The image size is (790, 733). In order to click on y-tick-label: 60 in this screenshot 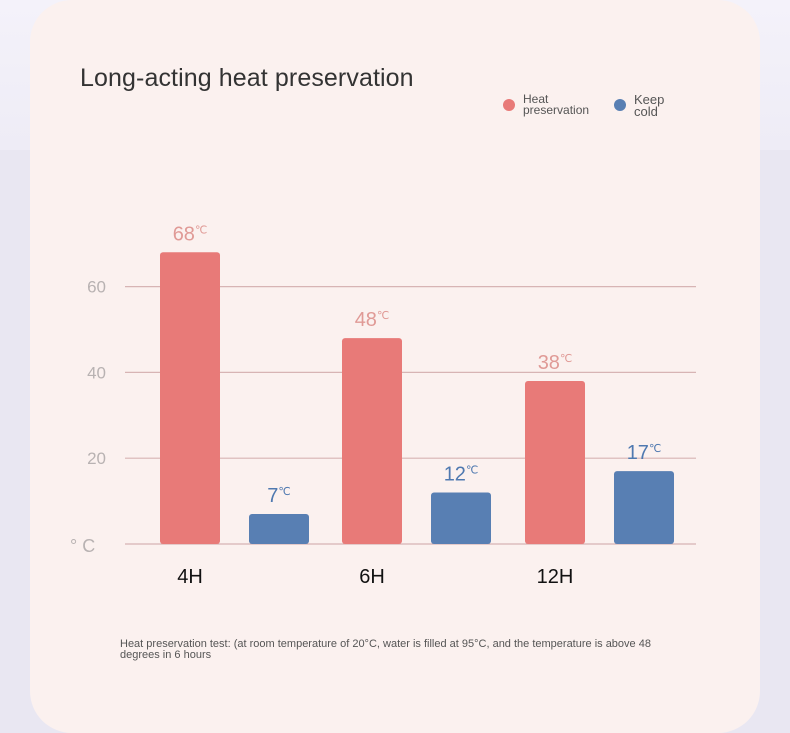, I will do `click(96, 287)`.